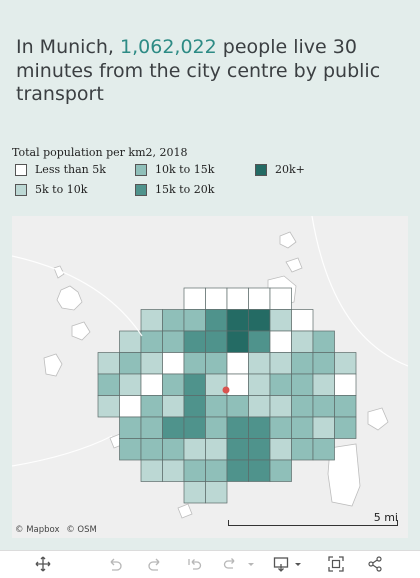 This screenshot has height=578, width=420. I want to click on undo-icon, so click(115, 564).